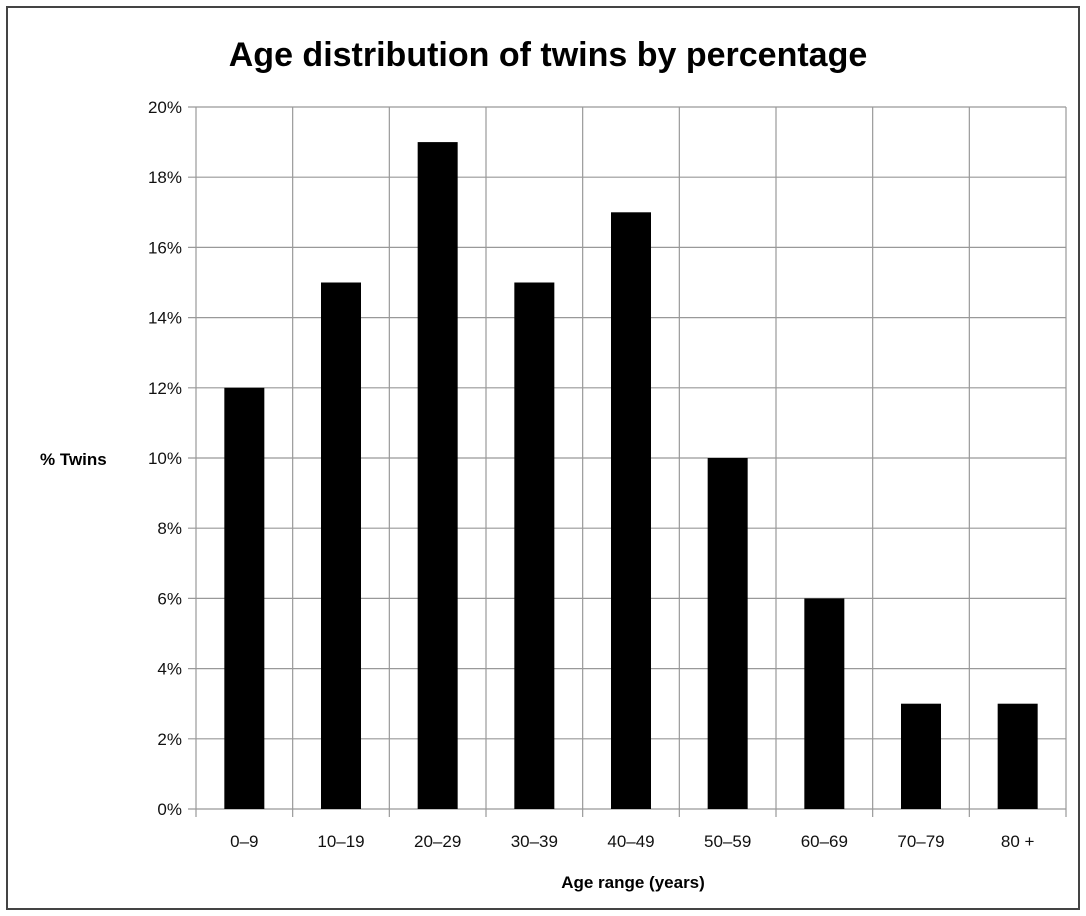  Describe the element at coordinates (727, 841) in the screenshot. I see `x-tick-label: 50–59` at that location.